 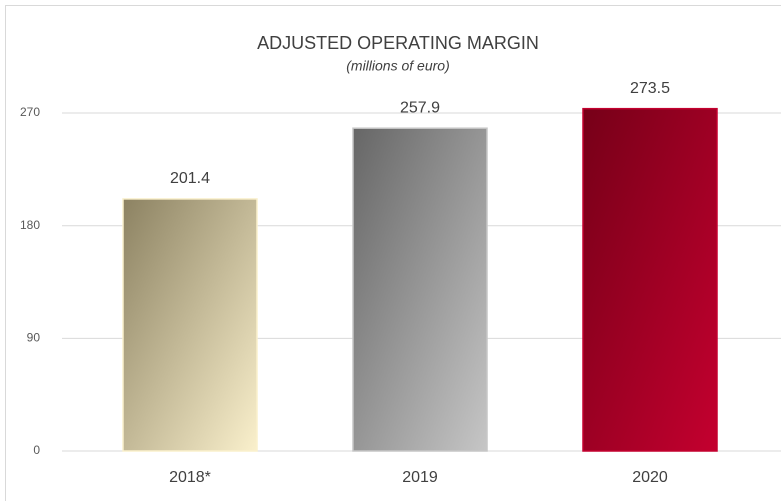 What do you see at coordinates (30, 112) in the screenshot?
I see `y-tick-label: 270` at bounding box center [30, 112].